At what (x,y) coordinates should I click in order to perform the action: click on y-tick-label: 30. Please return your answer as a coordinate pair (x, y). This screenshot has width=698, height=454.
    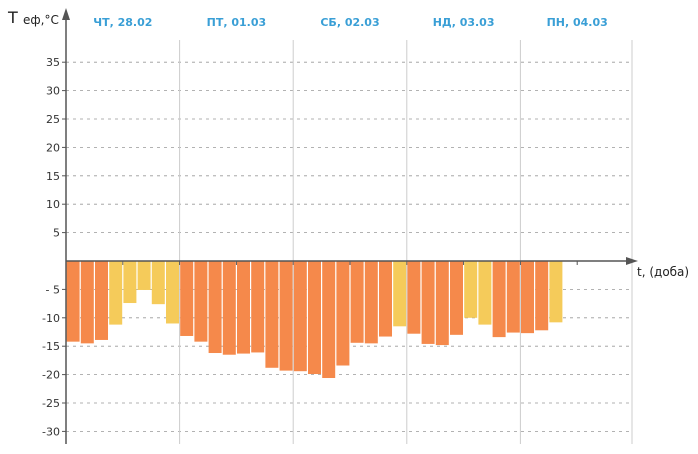
    Looking at the image, I should click on (53, 91).